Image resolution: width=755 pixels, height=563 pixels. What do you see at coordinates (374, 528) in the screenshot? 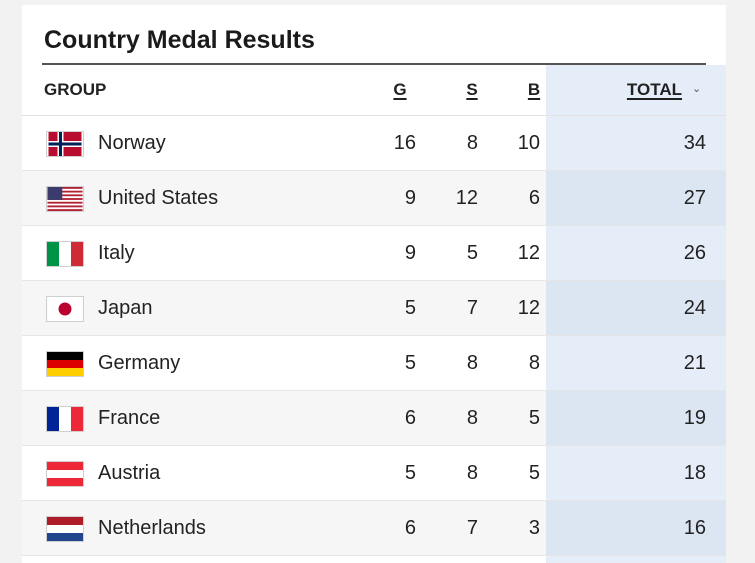
I see `table-row: Netherlands 6 7 3 16` at bounding box center [374, 528].